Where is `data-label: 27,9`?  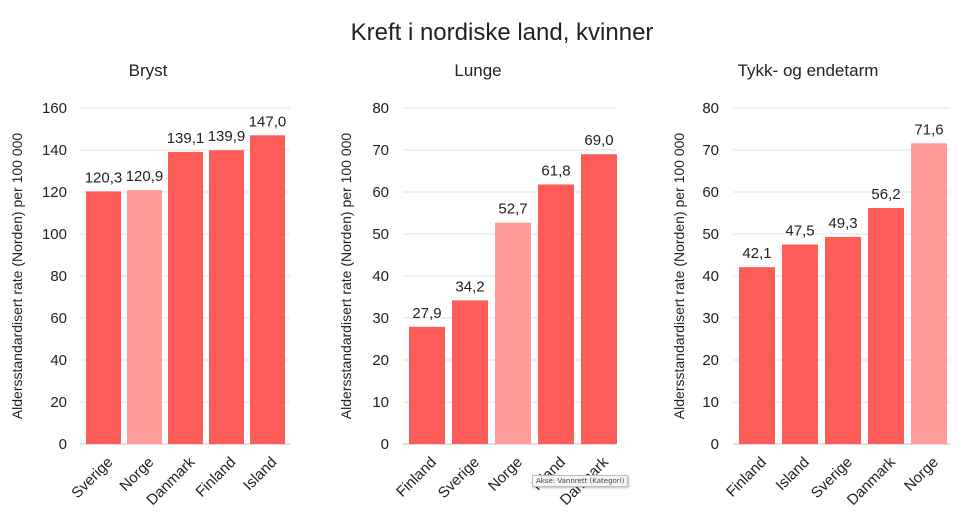 data-label: 27,9 is located at coordinates (426, 313).